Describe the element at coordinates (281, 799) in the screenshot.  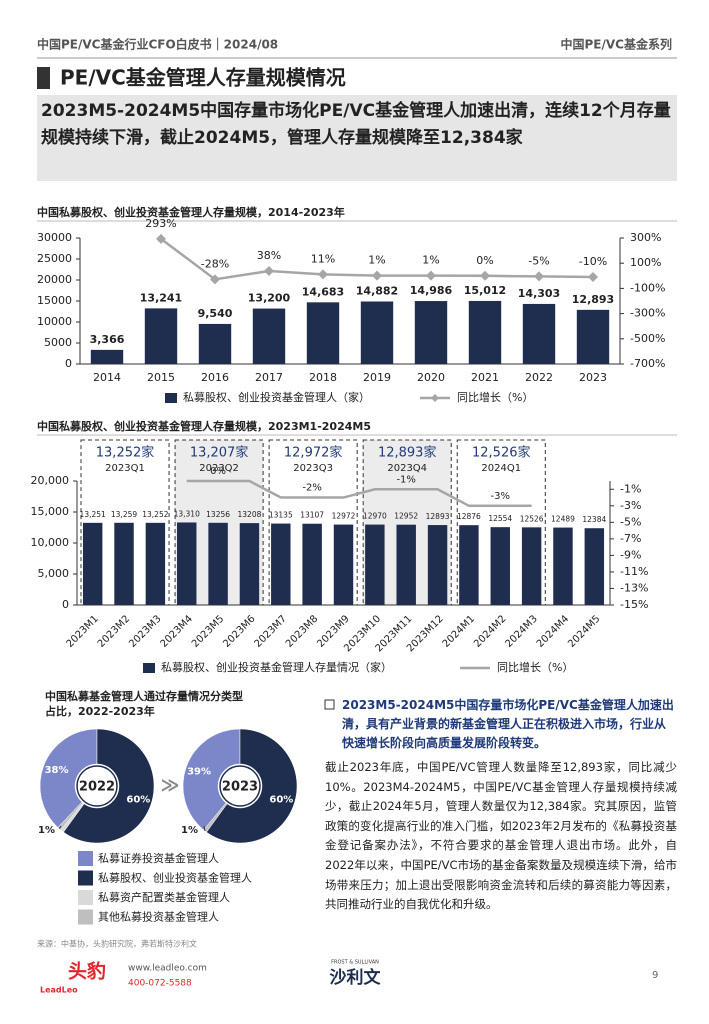
I see `donut-value-label: 60%` at that location.